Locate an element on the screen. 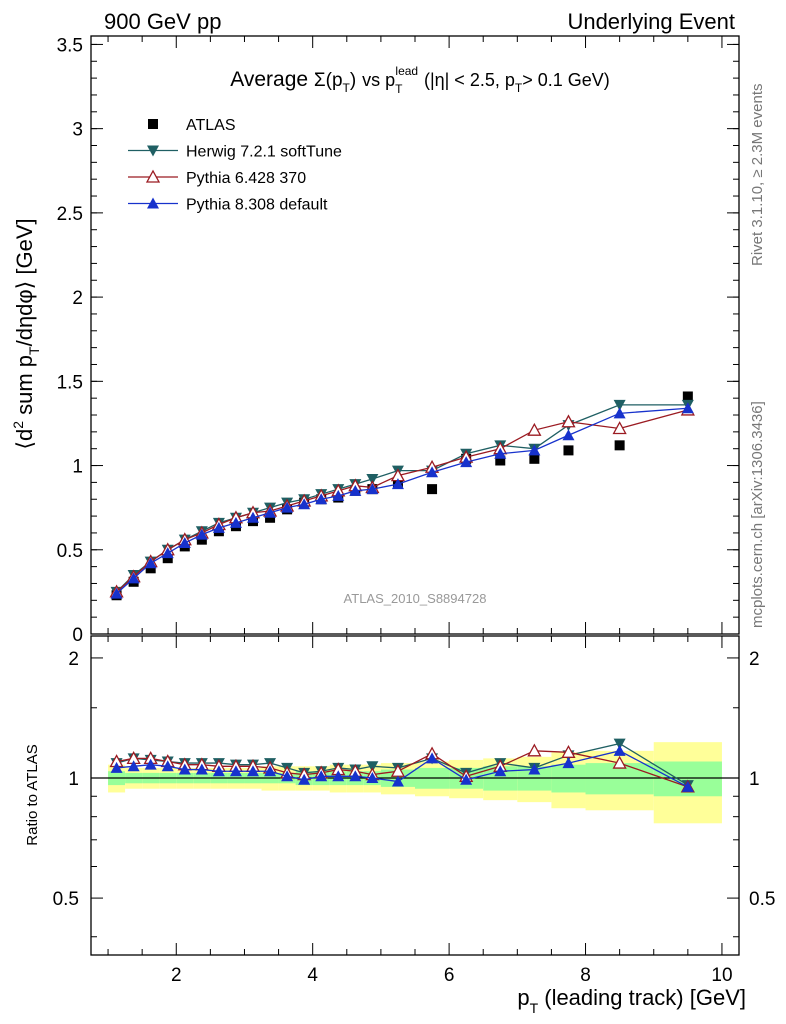  title-cuts-b: > 0.1 GeV) is located at coordinates (566, 80).